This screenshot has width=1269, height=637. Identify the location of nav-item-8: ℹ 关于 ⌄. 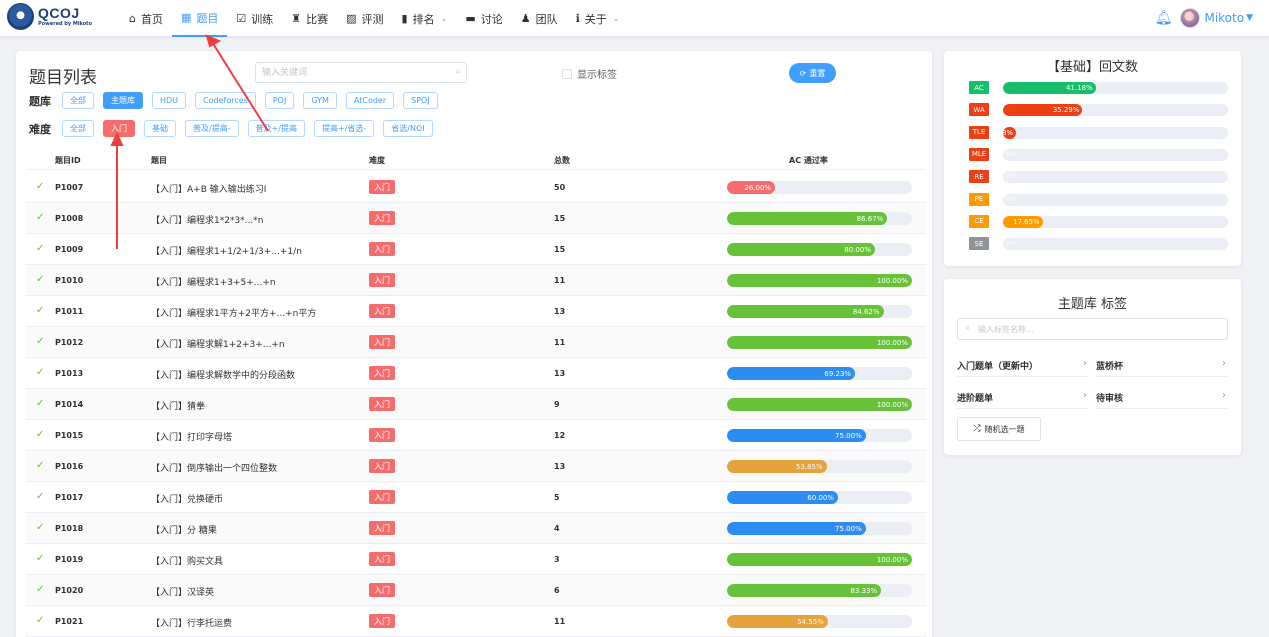
(598, 18).